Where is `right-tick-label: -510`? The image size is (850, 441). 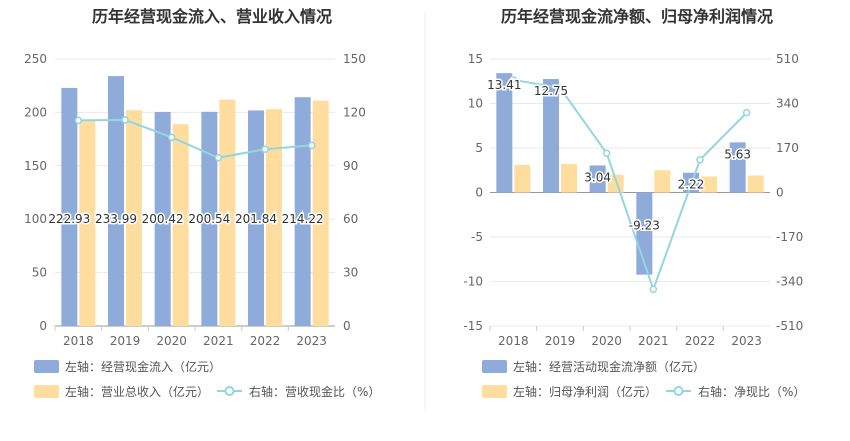
right-tick-label: -510 is located at coordinates (789, 326).